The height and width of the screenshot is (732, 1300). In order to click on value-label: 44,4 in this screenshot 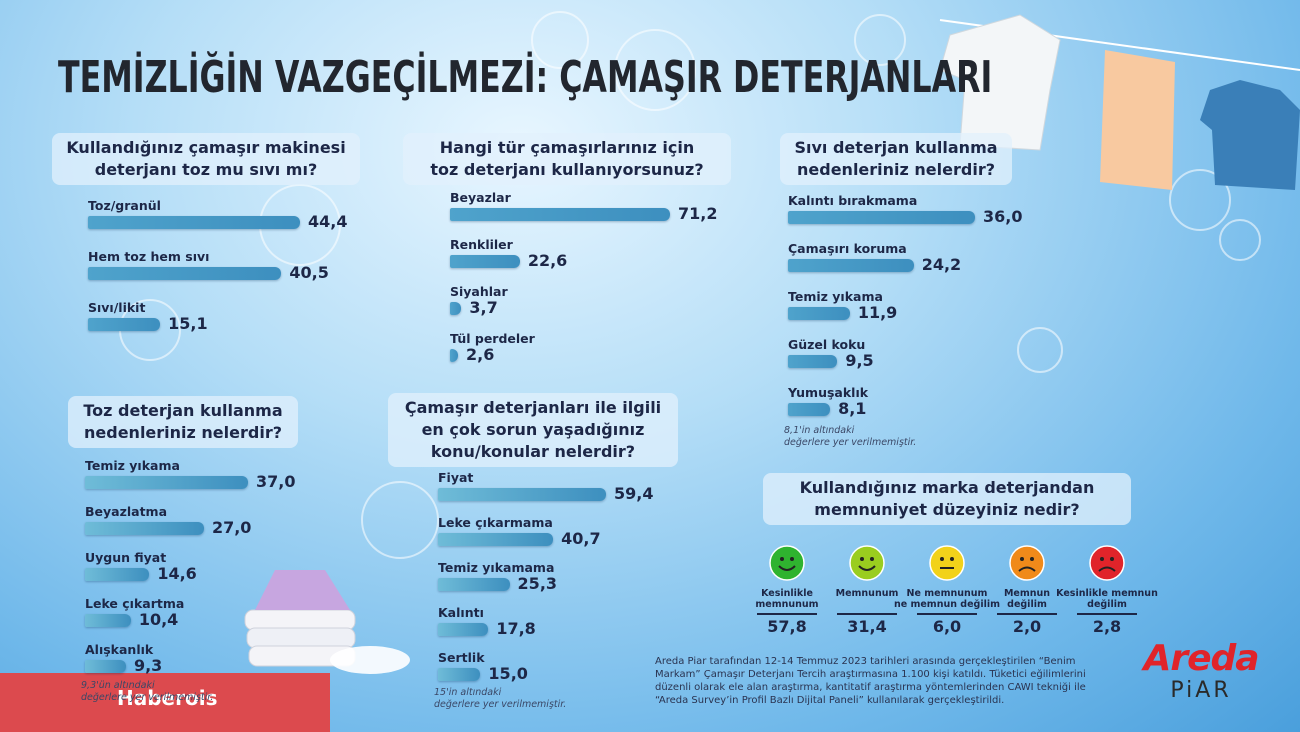, I will do `click(328, 221)`.